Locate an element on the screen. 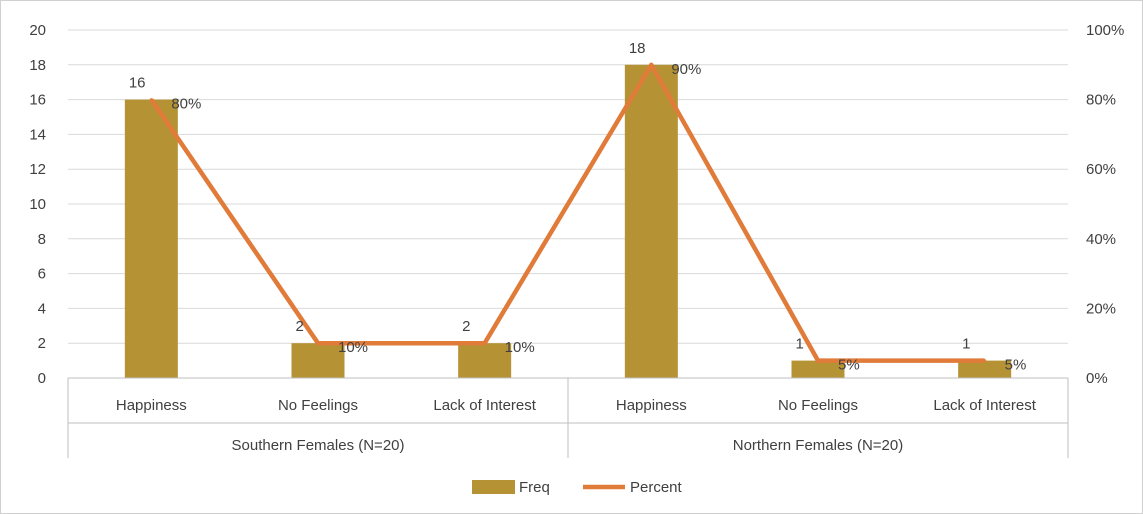  freq-data-label: 16 is located at coordinates (137, 83).